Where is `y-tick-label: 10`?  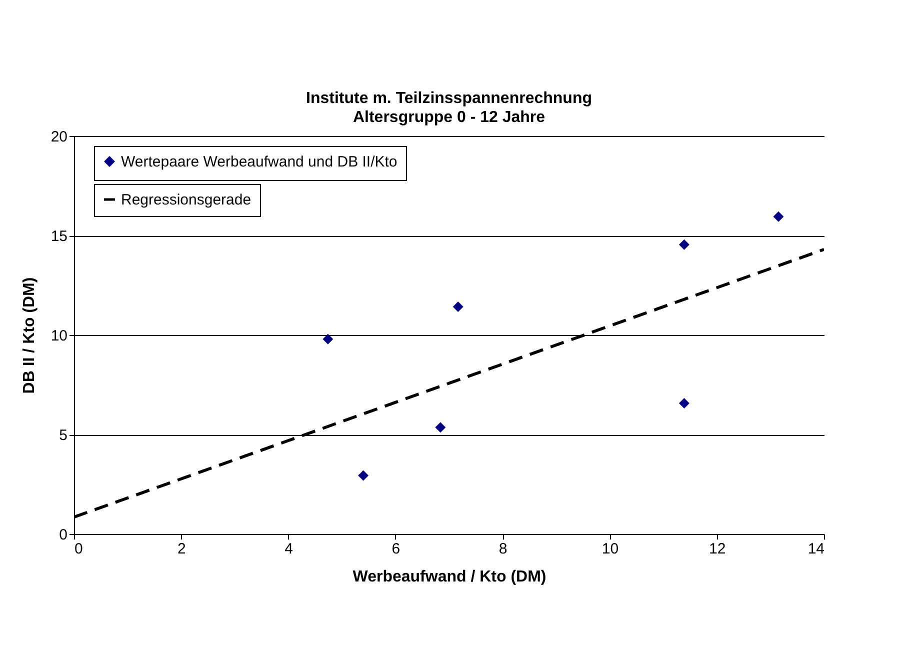 y-tick-label: 10 is located at coordinates (59, 336).